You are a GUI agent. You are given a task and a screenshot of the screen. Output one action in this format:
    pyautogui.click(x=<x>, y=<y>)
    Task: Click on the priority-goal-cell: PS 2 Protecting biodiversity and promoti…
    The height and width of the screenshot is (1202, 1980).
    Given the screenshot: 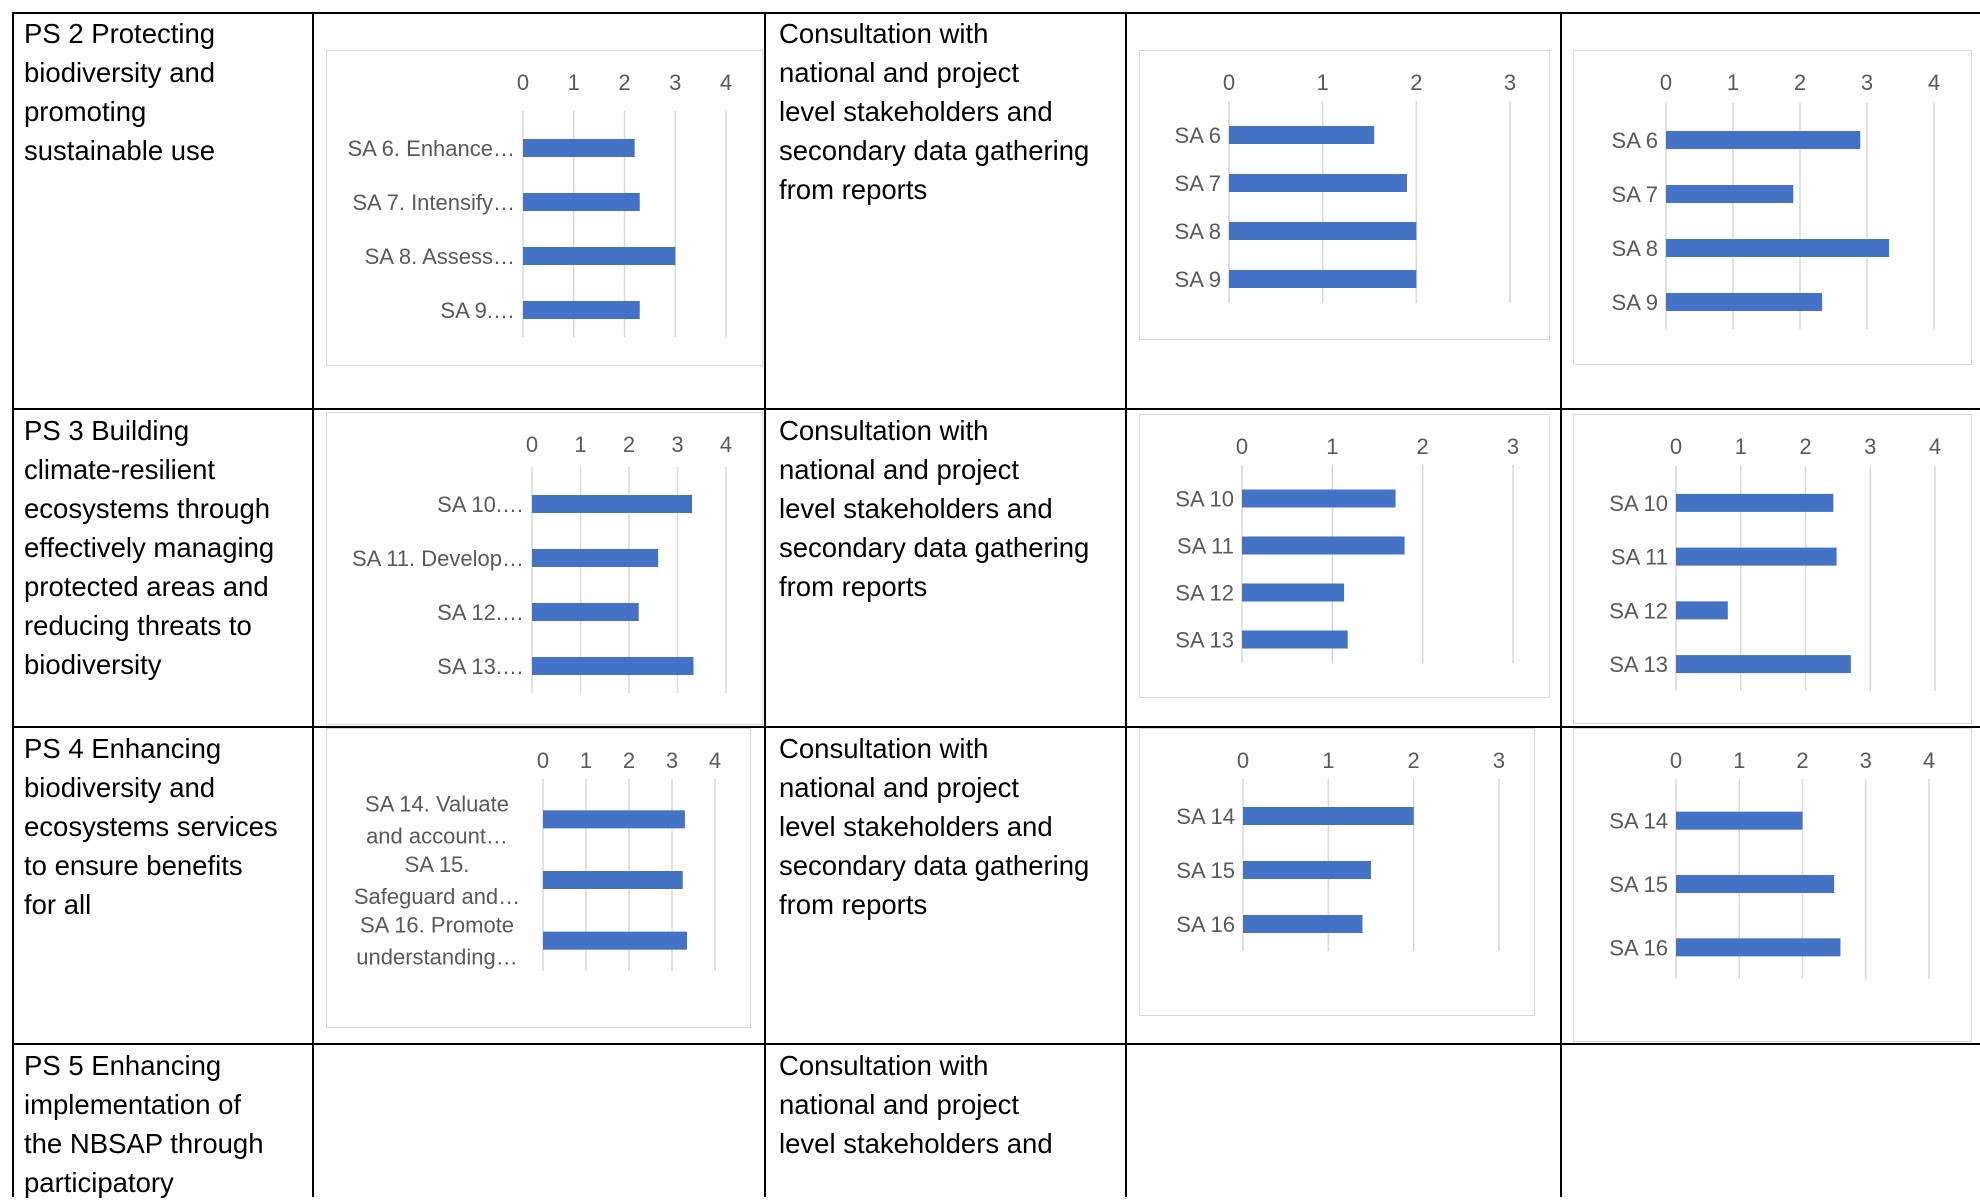 What is the action you would take?
    pyautogui.click(x=120, y=92)
    